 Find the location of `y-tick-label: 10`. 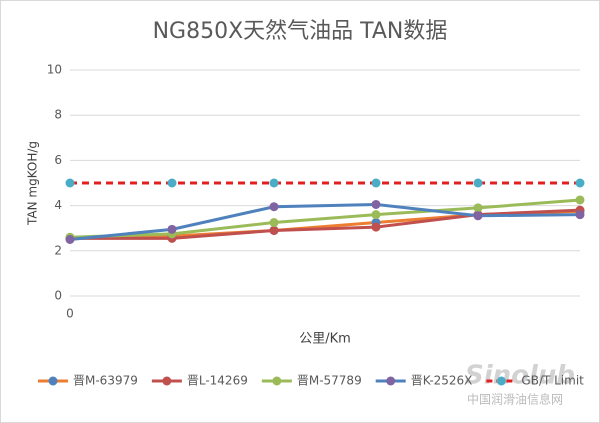

y-tick-label: 10 is located at coordinates (54, 70).